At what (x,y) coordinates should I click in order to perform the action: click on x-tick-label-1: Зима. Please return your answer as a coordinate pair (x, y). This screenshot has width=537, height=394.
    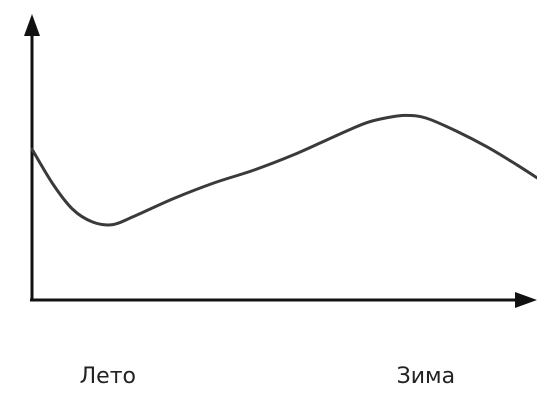
    Looking at the image, I should click on (426, 376).